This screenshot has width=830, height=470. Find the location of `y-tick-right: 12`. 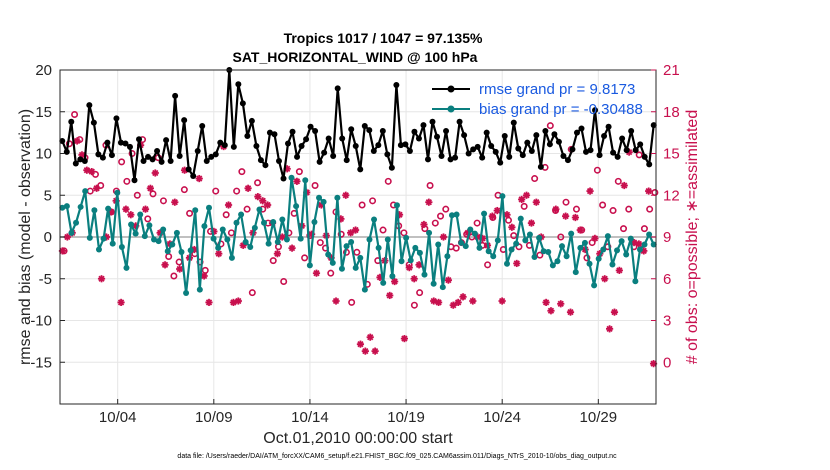

y-tick-right: 12 is located at coordinates (671, 195).